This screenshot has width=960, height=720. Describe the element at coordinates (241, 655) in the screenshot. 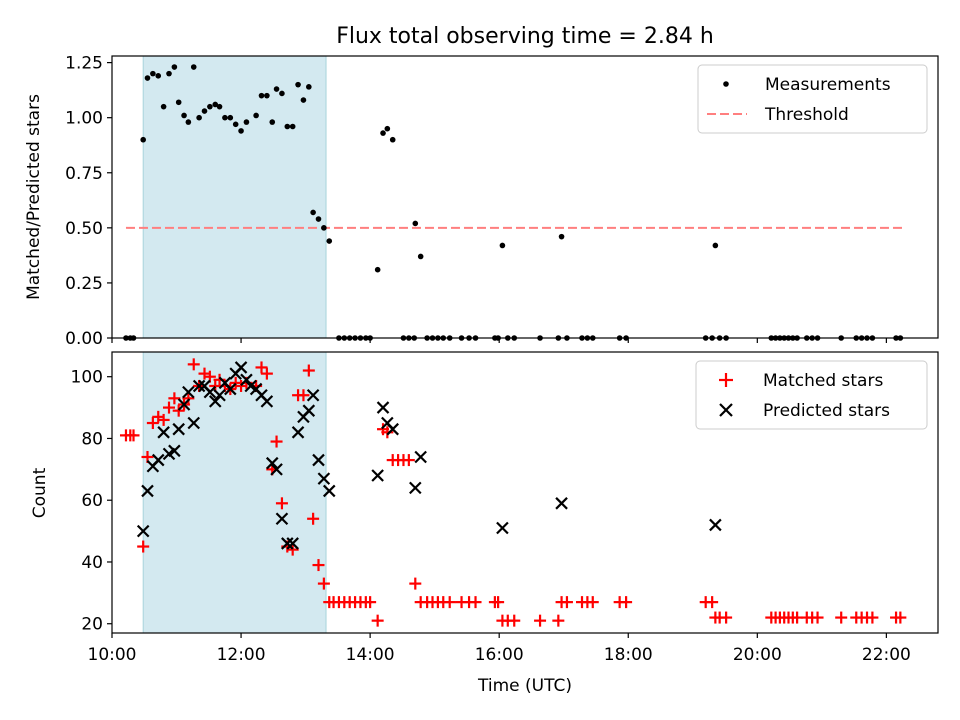

I see `x-tick-label: 12:00` at that location.